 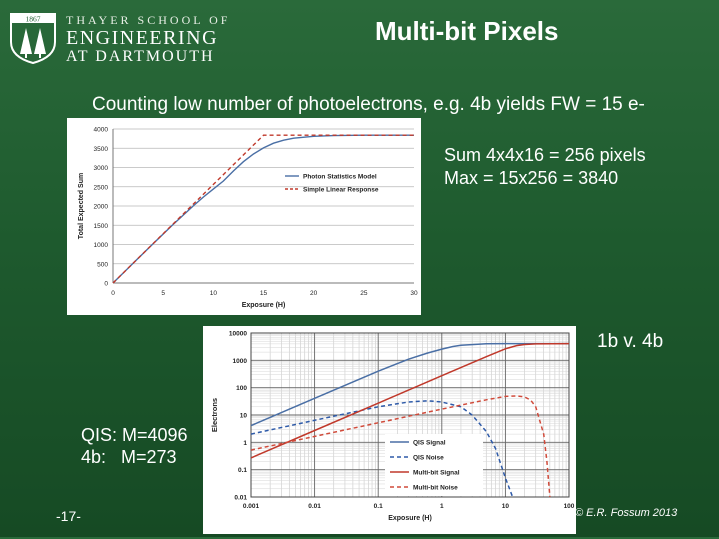 What do you see at coordinates (101, 149) in the screenshot?
I see `y-tick-label: 3500` at bounding box center [101, 149].